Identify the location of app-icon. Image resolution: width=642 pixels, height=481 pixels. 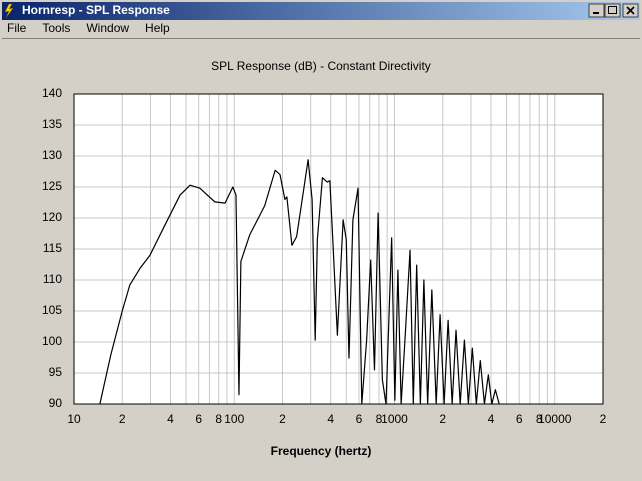
(9, 11).